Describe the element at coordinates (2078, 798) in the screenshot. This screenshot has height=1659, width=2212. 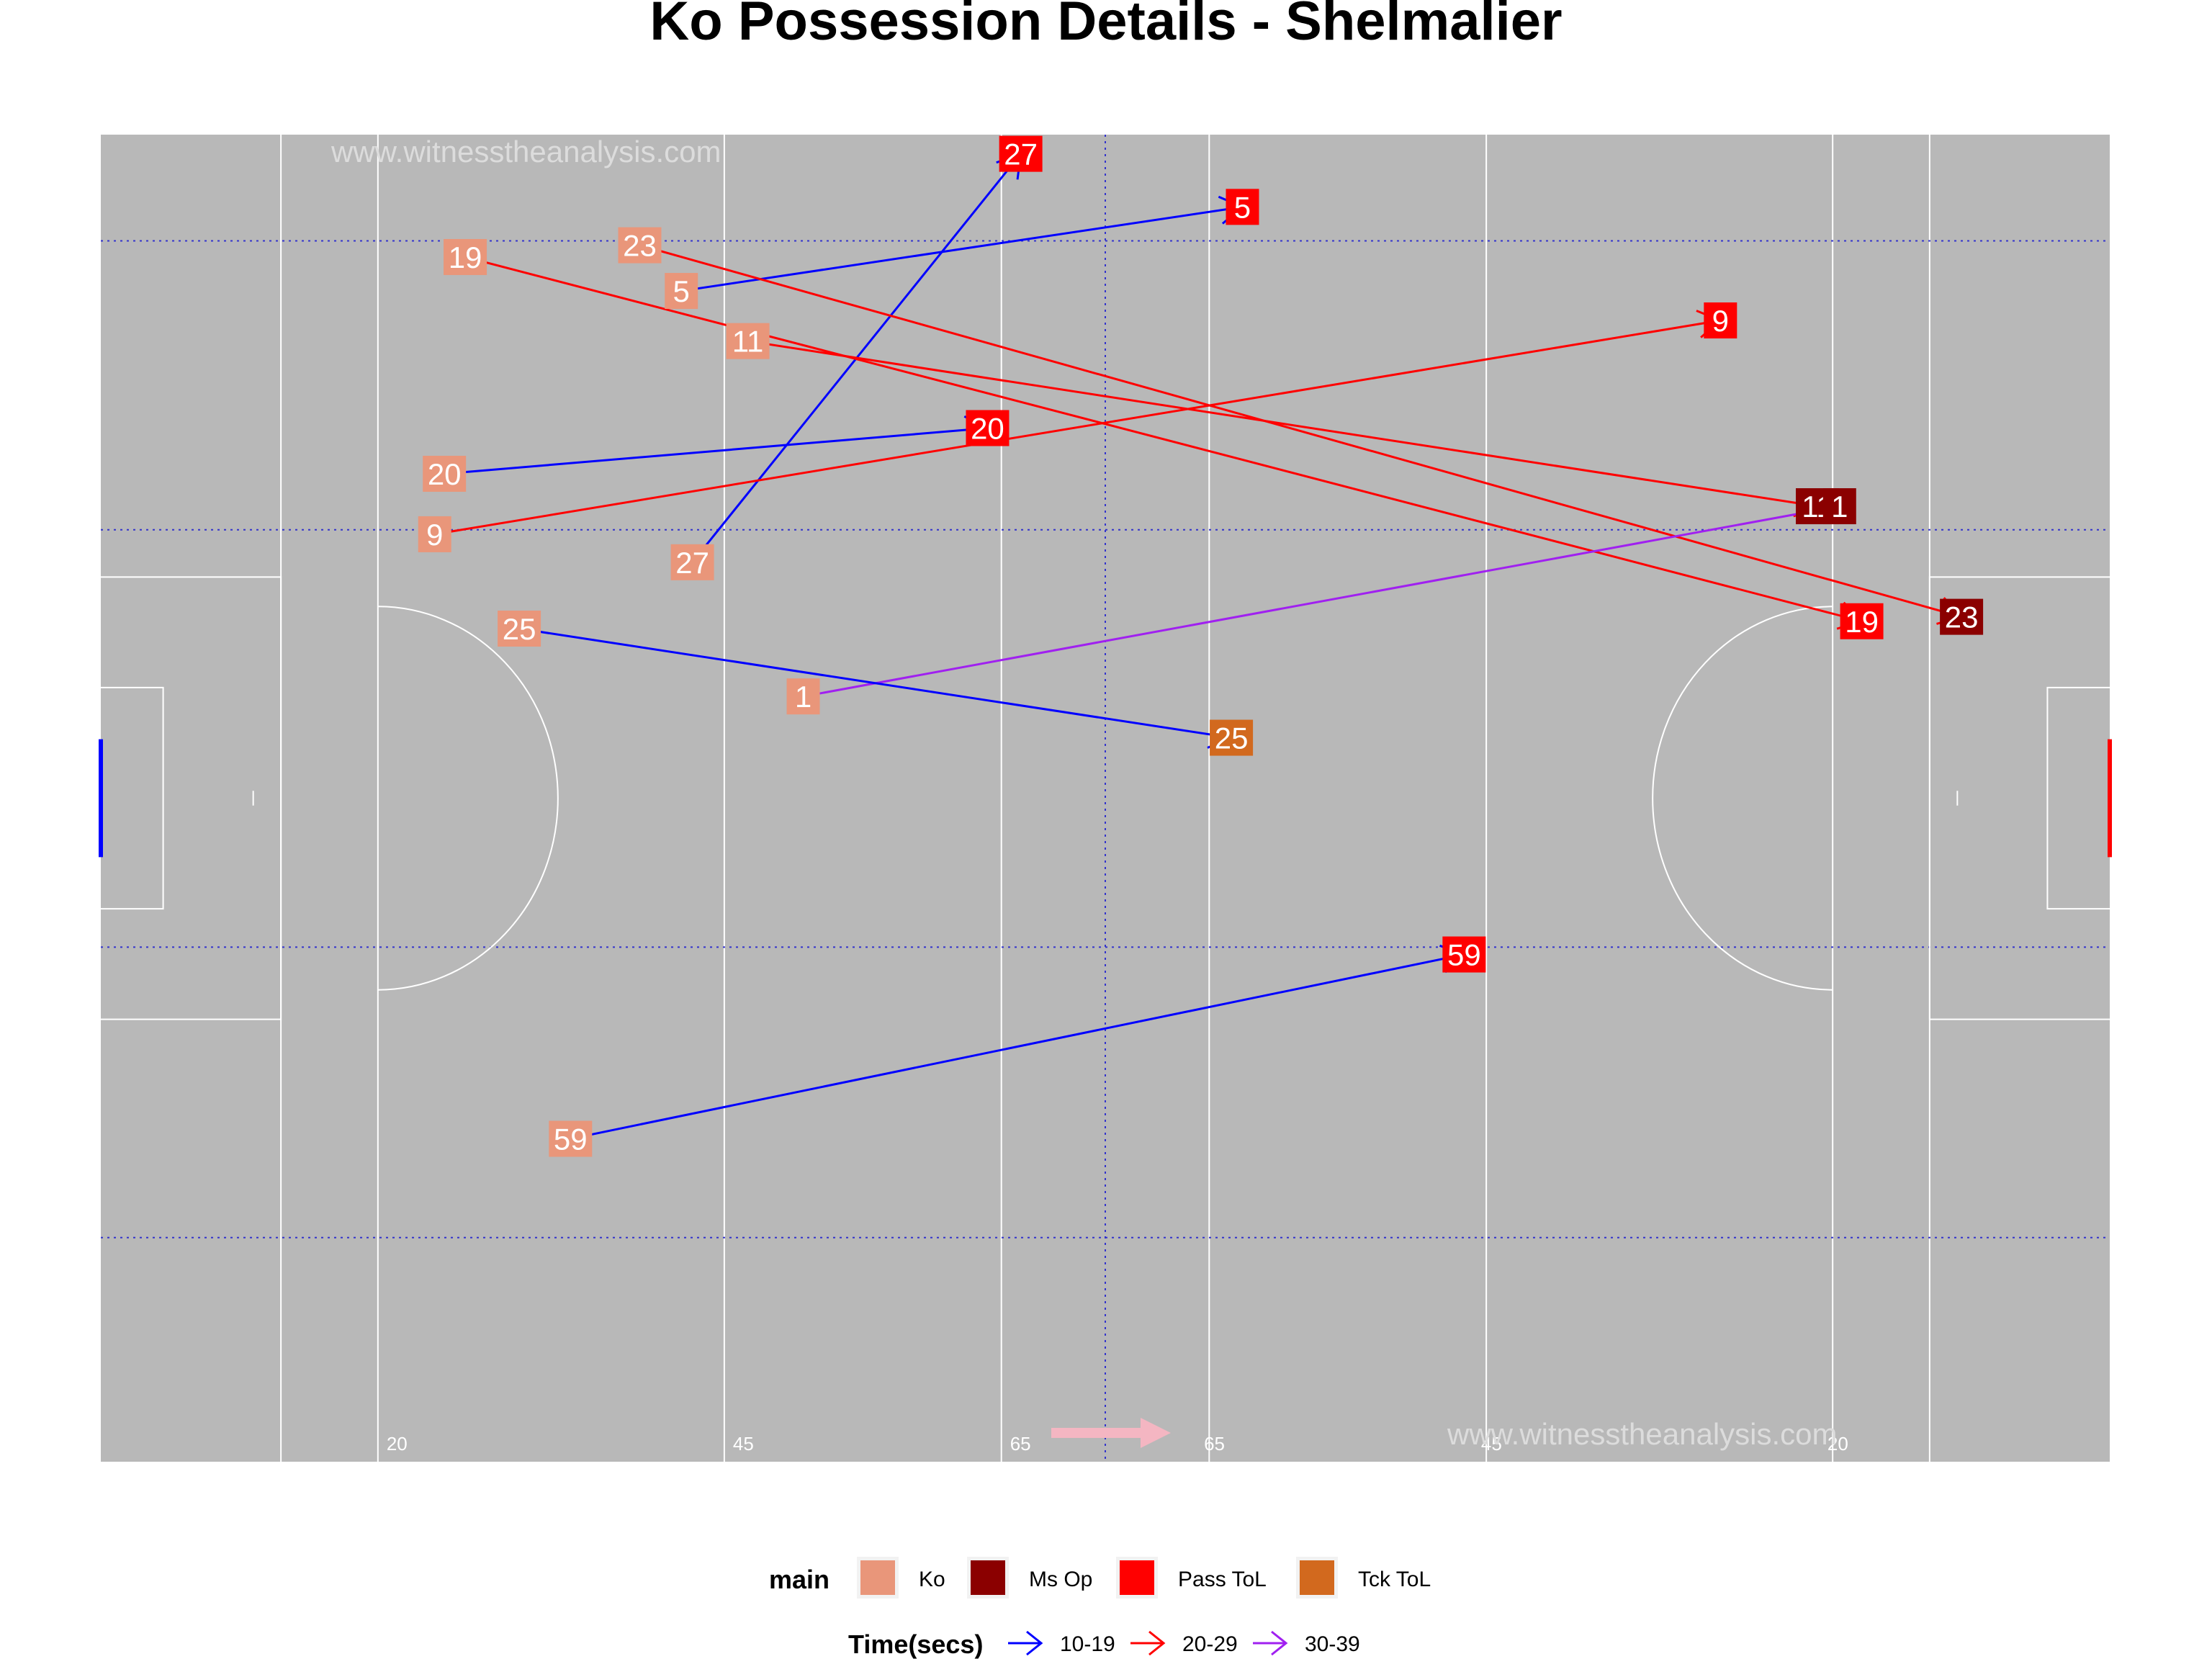
I see `small-rectangle-right` at that location.